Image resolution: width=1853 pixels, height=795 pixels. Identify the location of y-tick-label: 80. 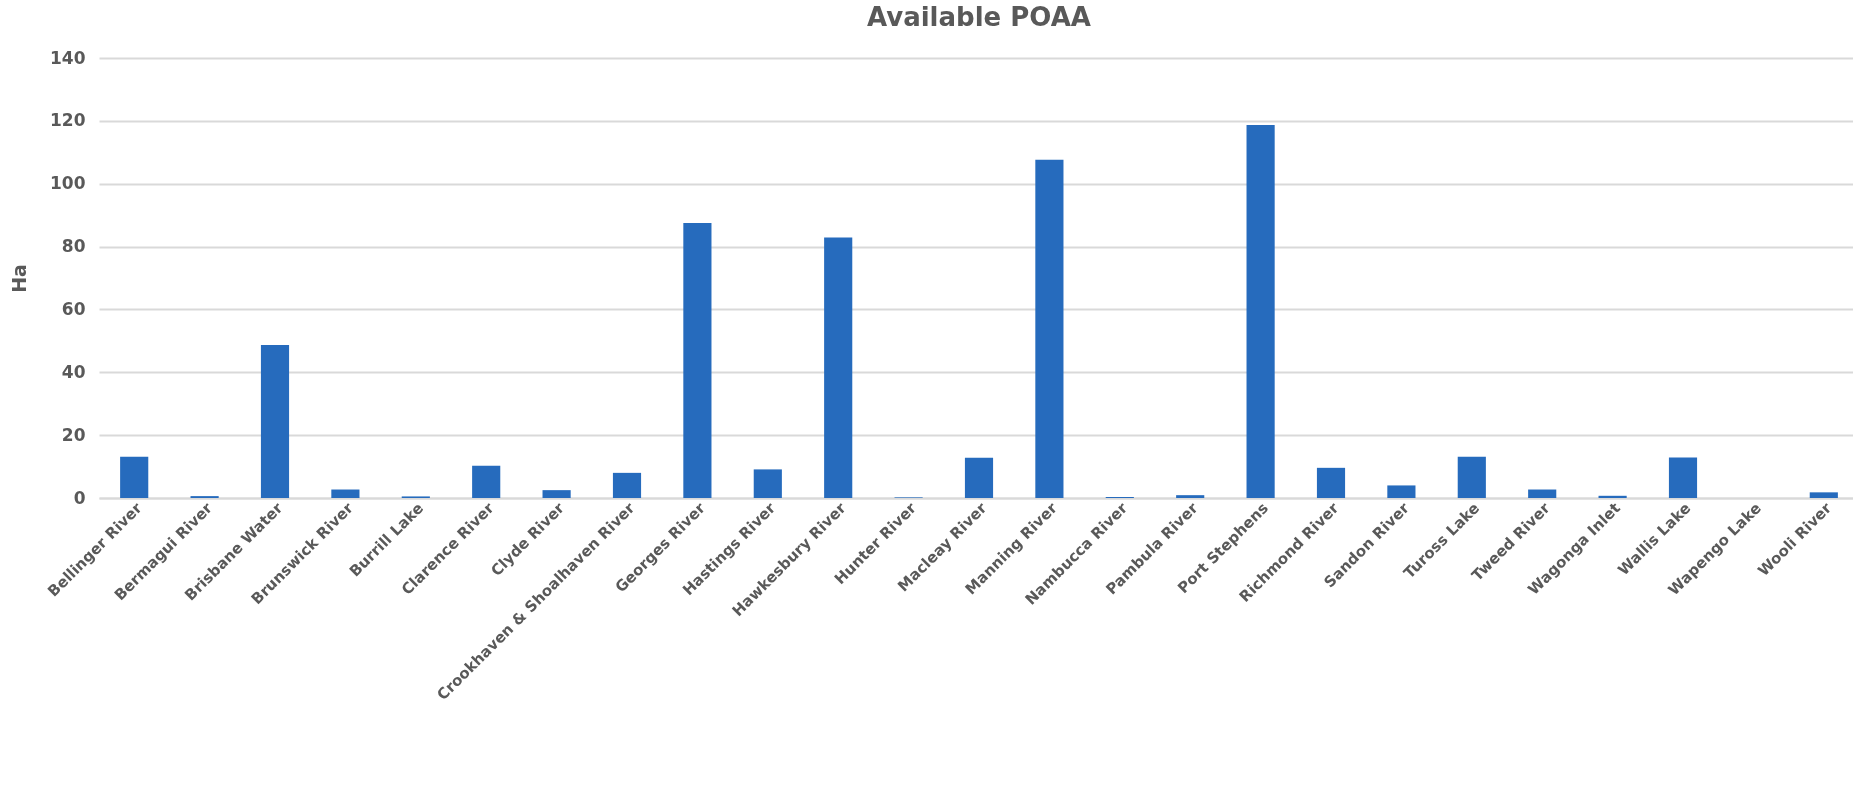
(73, 246).